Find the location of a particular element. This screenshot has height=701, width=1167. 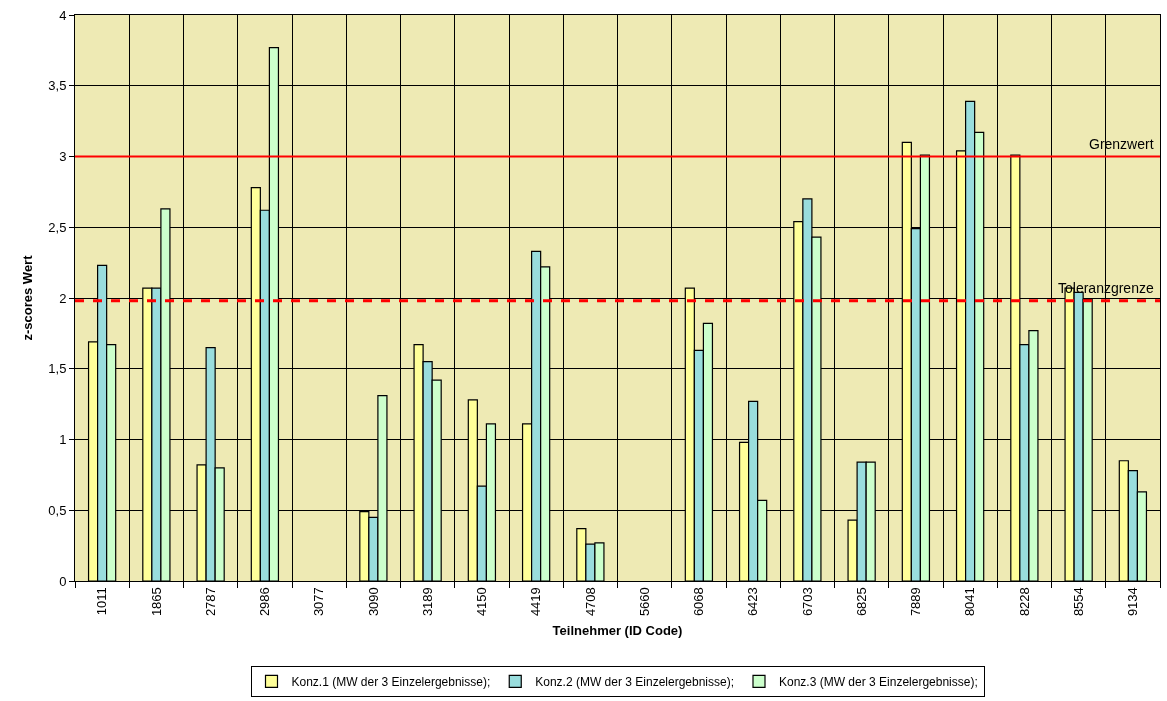

x-tick-label: 6703 is located at coordinates (807, 602).